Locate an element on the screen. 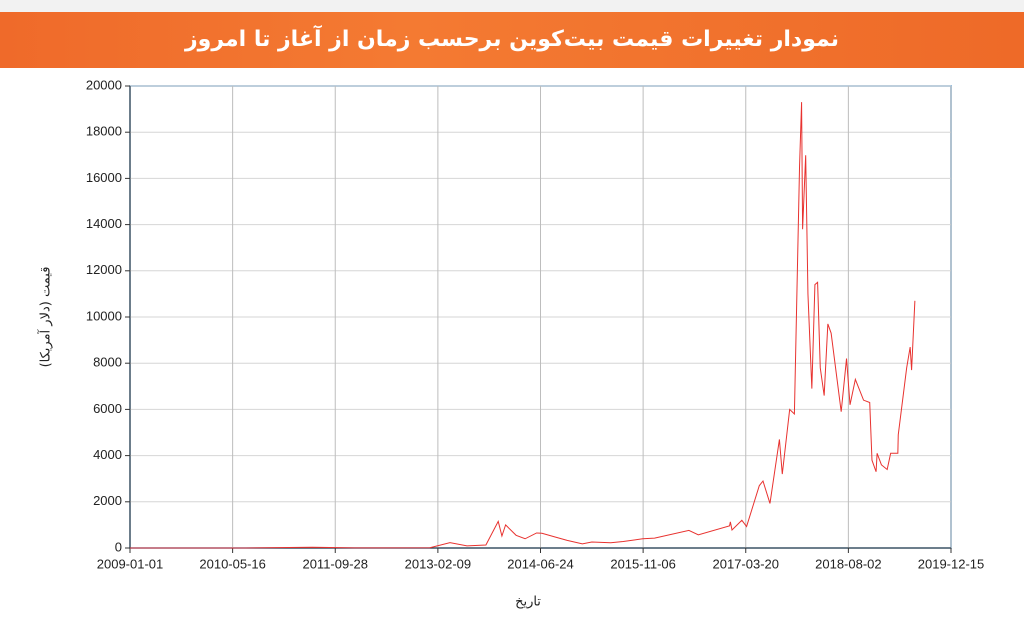 Image resolution: width=1024 pixels, height=624 pixels. y-axis-label: قیمت (دلار آمریکا) is located at coordinates (45, 317).